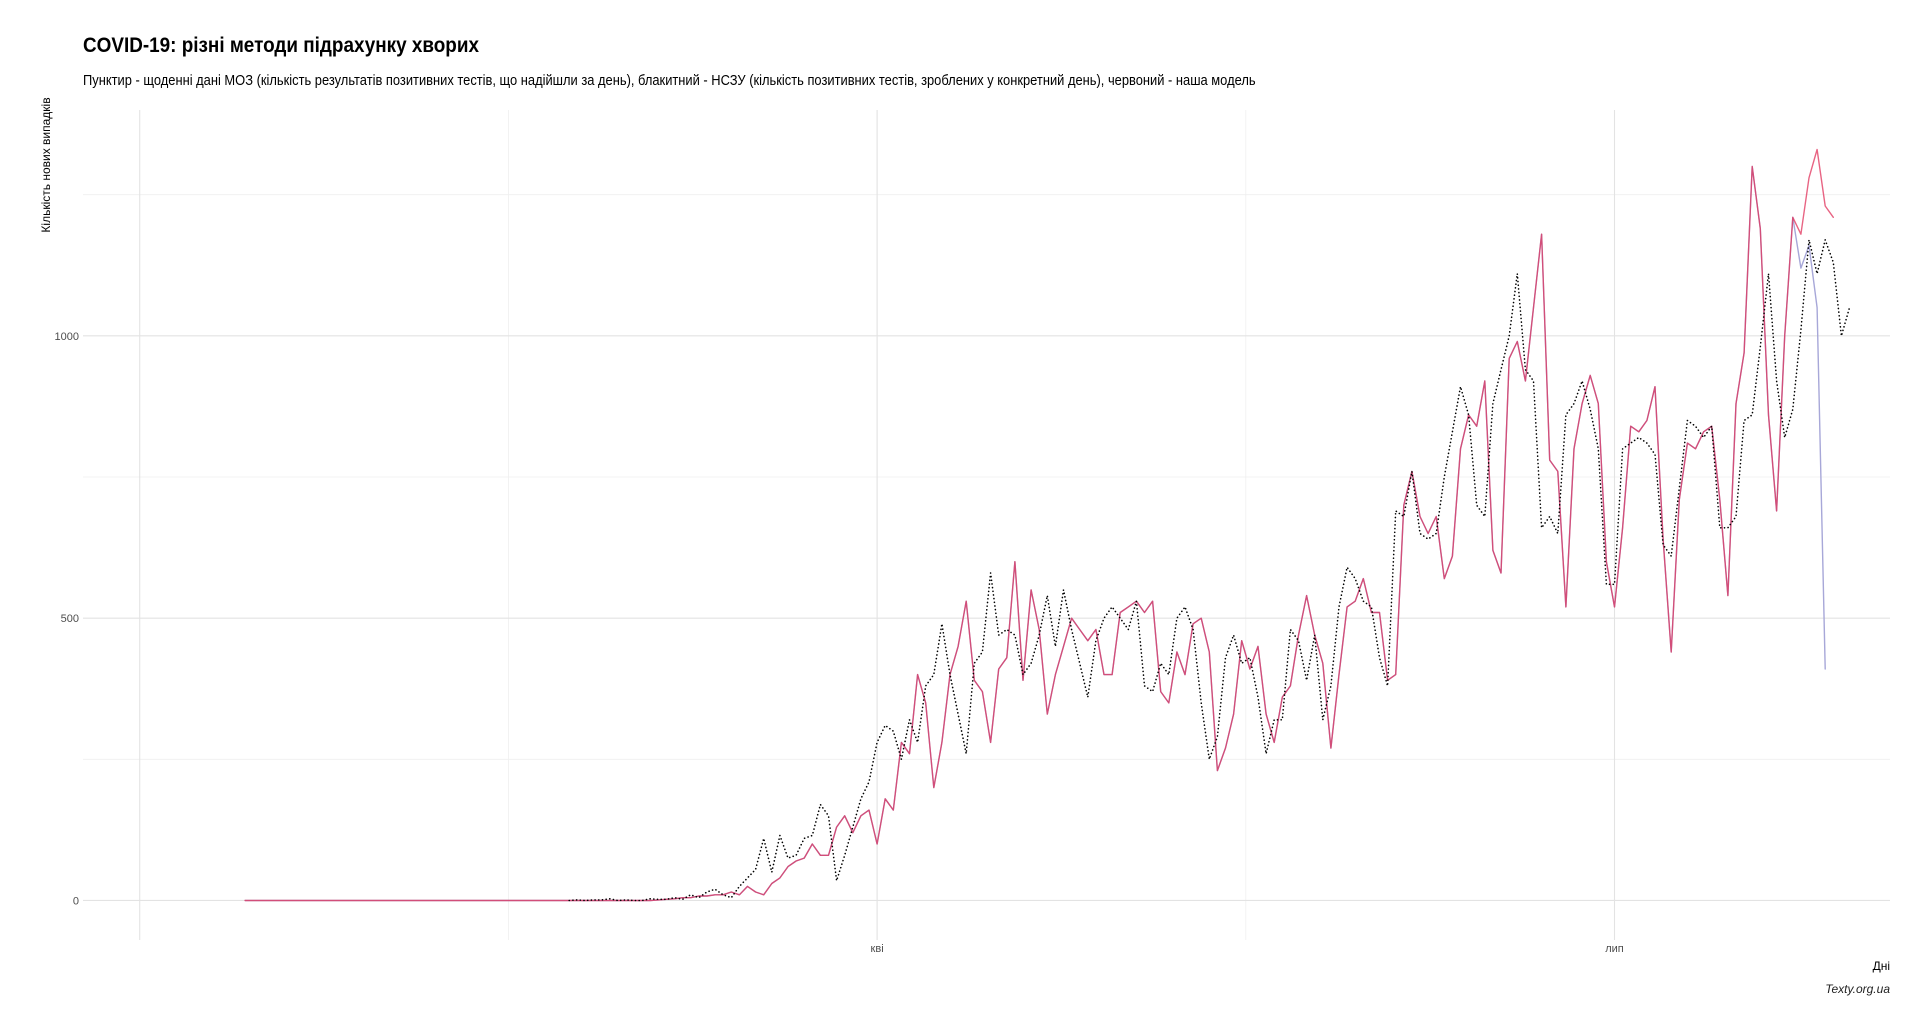 Image resolution: width=1920 pixels, height=1031 pixels. What do you see at coordinates (1881, 966) in the screenshot?
I see `x-axis-label: Дні` at bounding box center [1881, 966].